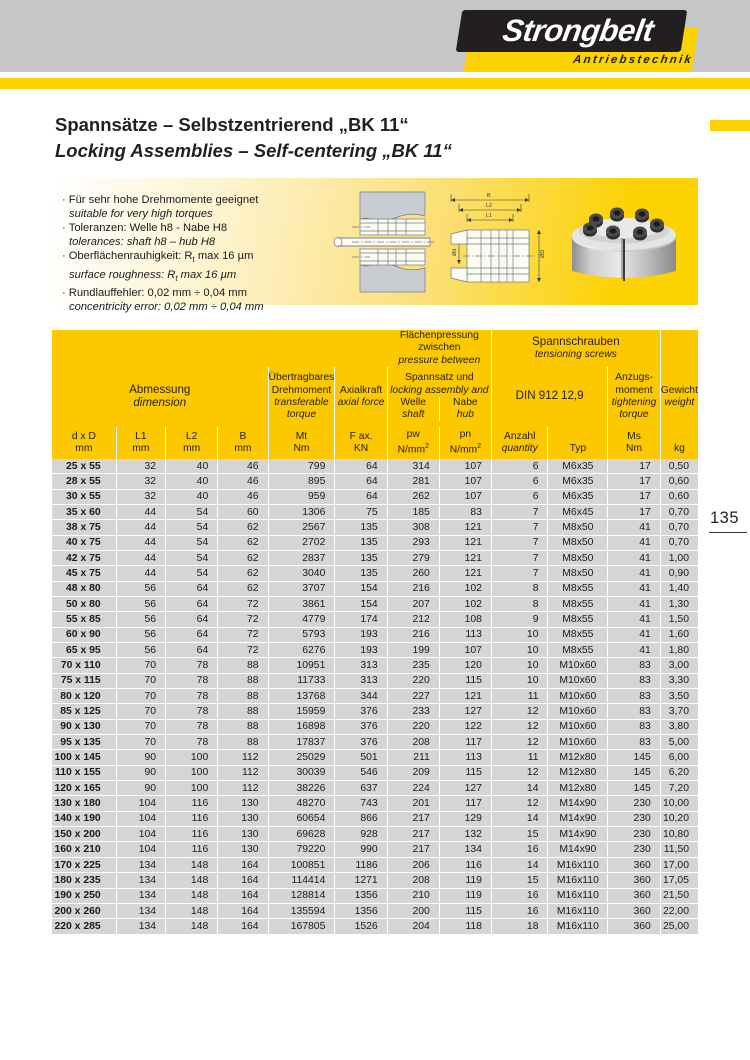  Describe the element at coordinates (84, 849) in the screenshot. I see `table-cell: 160 x 210` at that location.